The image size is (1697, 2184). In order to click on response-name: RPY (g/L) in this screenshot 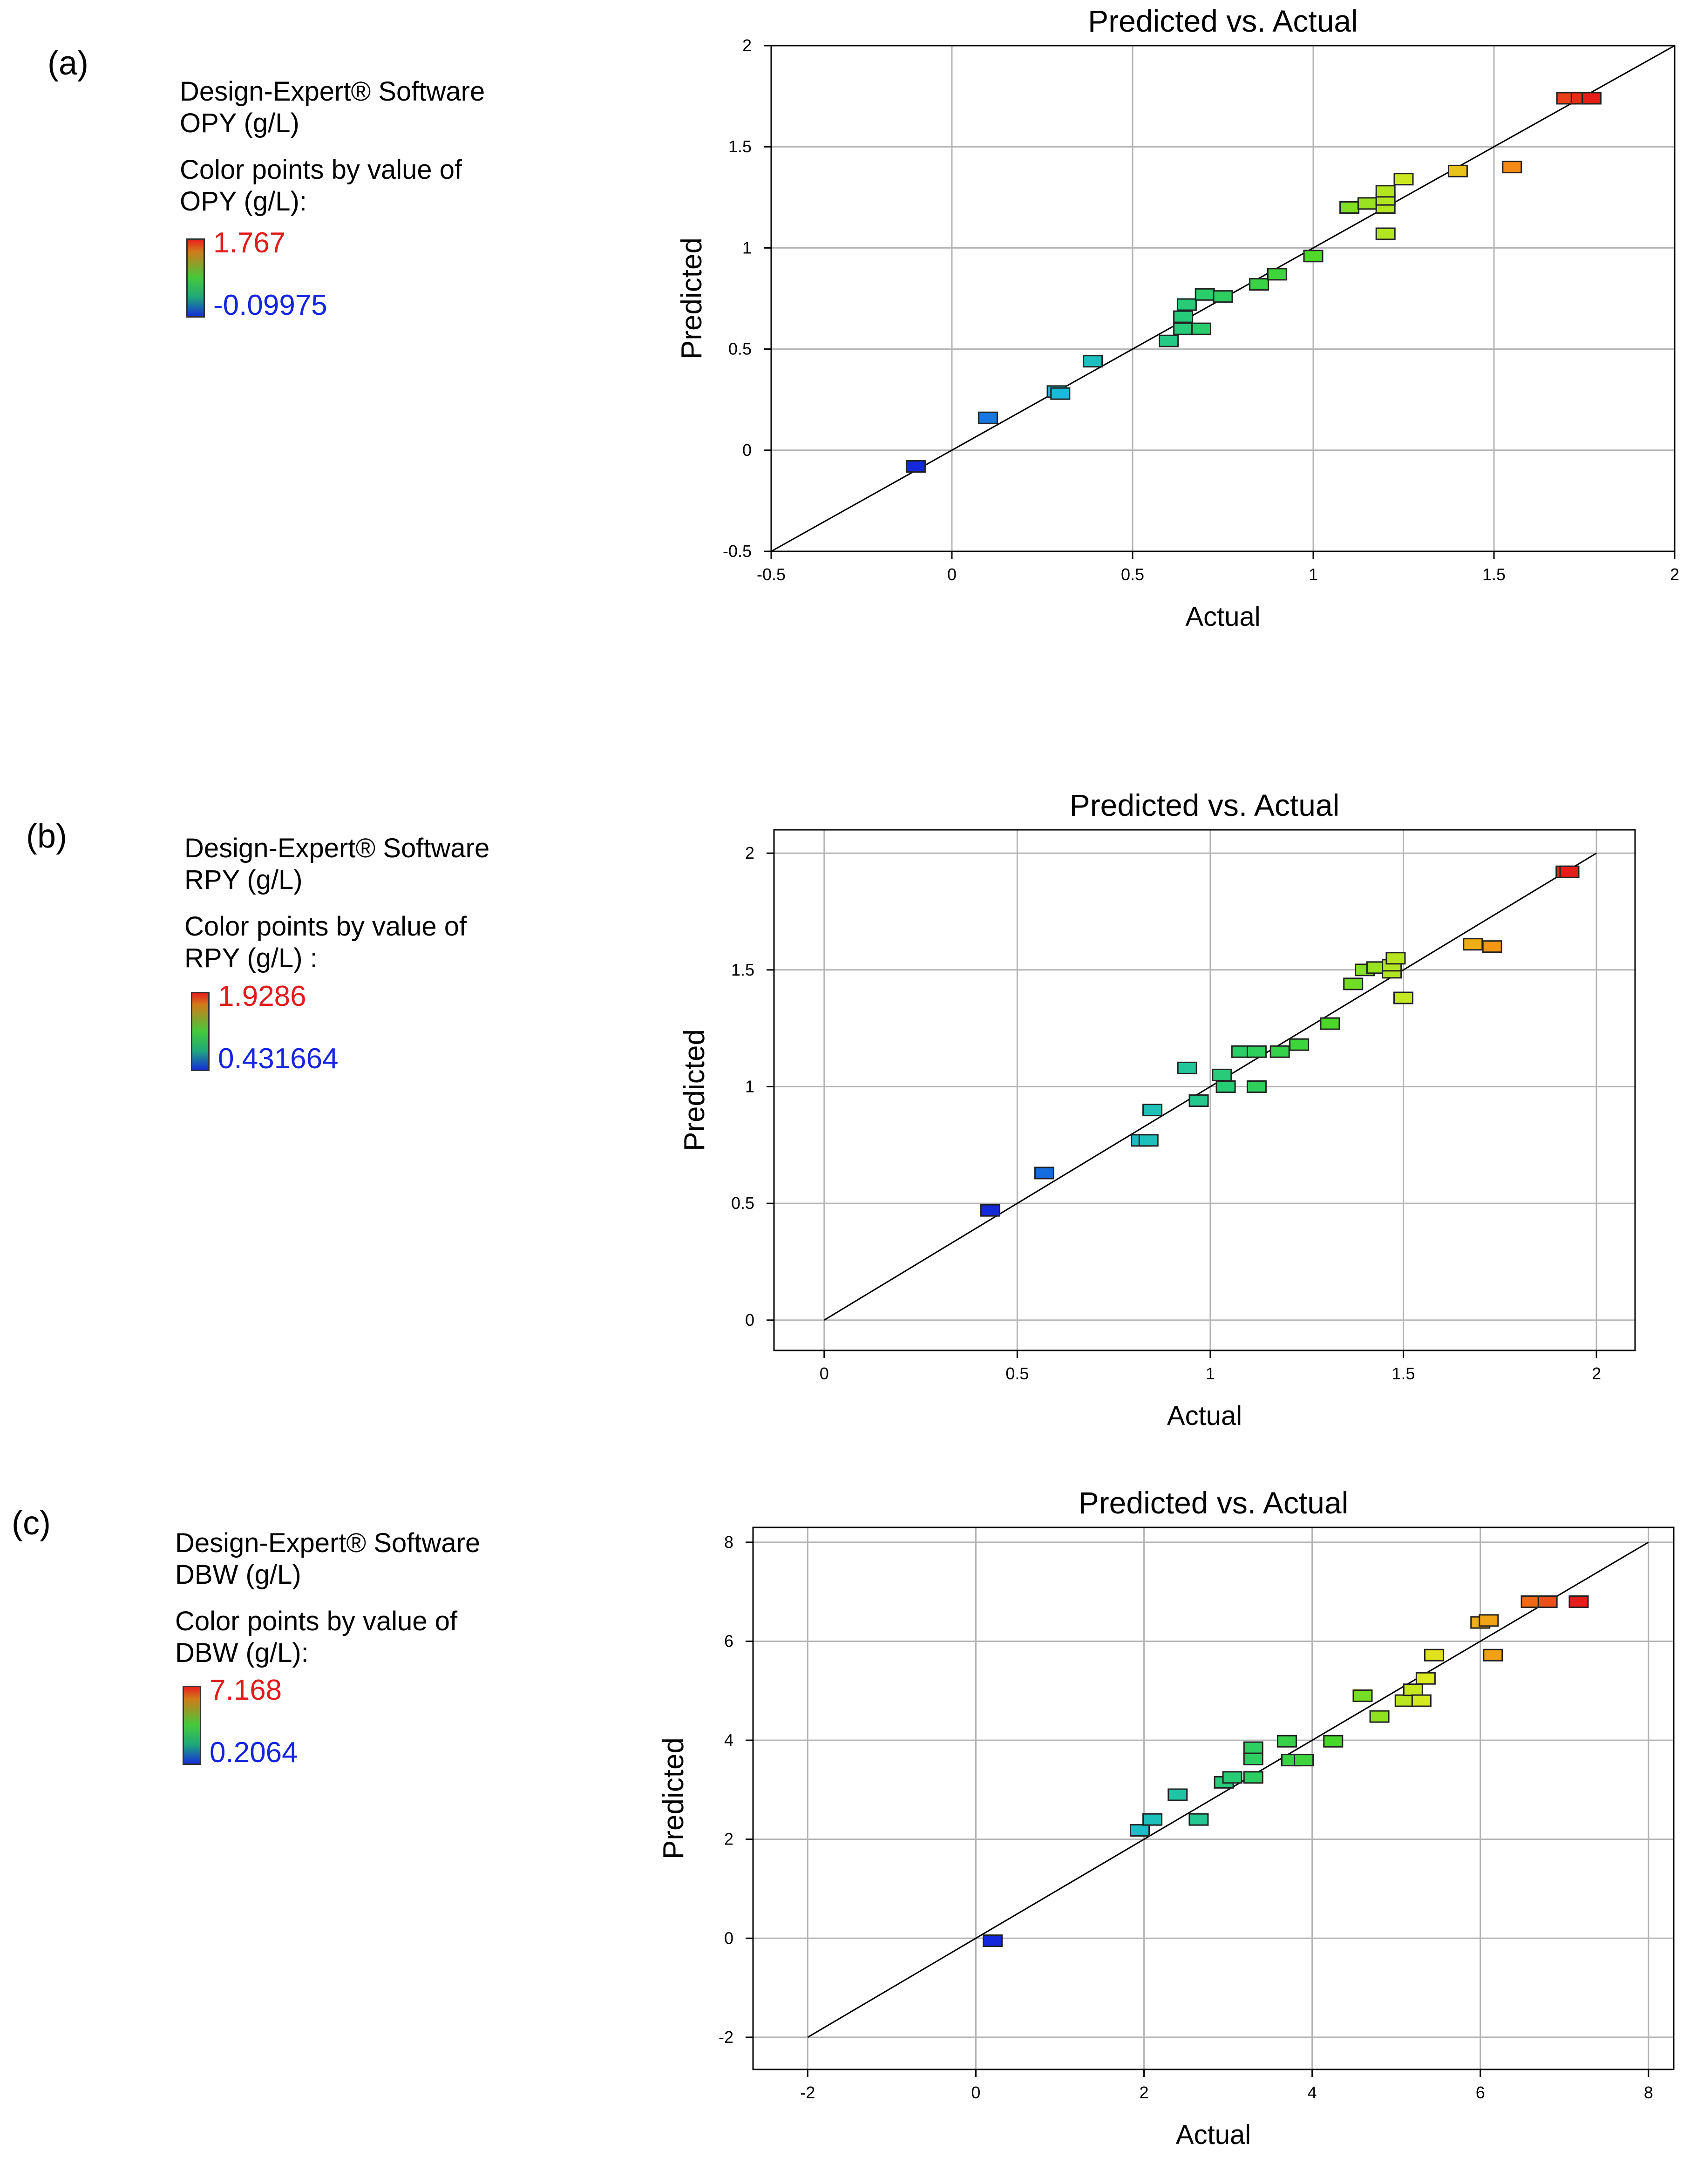, I will do `click(244, 880)`.